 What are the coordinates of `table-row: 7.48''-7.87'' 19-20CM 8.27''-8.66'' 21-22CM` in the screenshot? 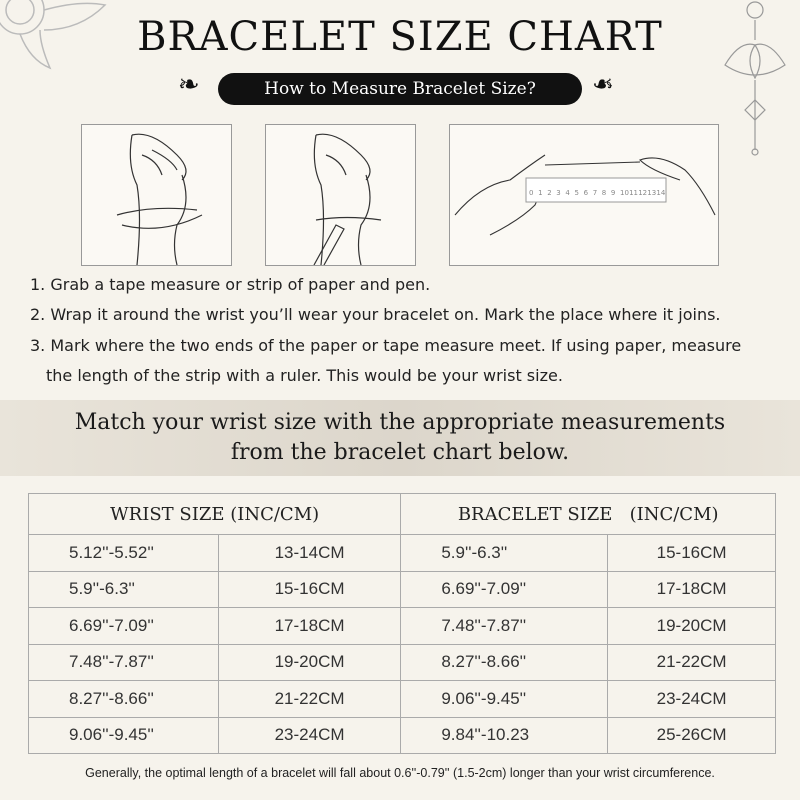 It's located at (402, 662).